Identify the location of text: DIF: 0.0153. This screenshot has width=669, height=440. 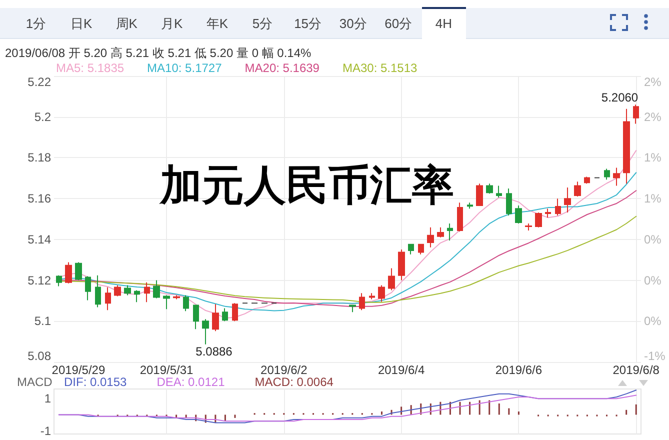
(96, 382).